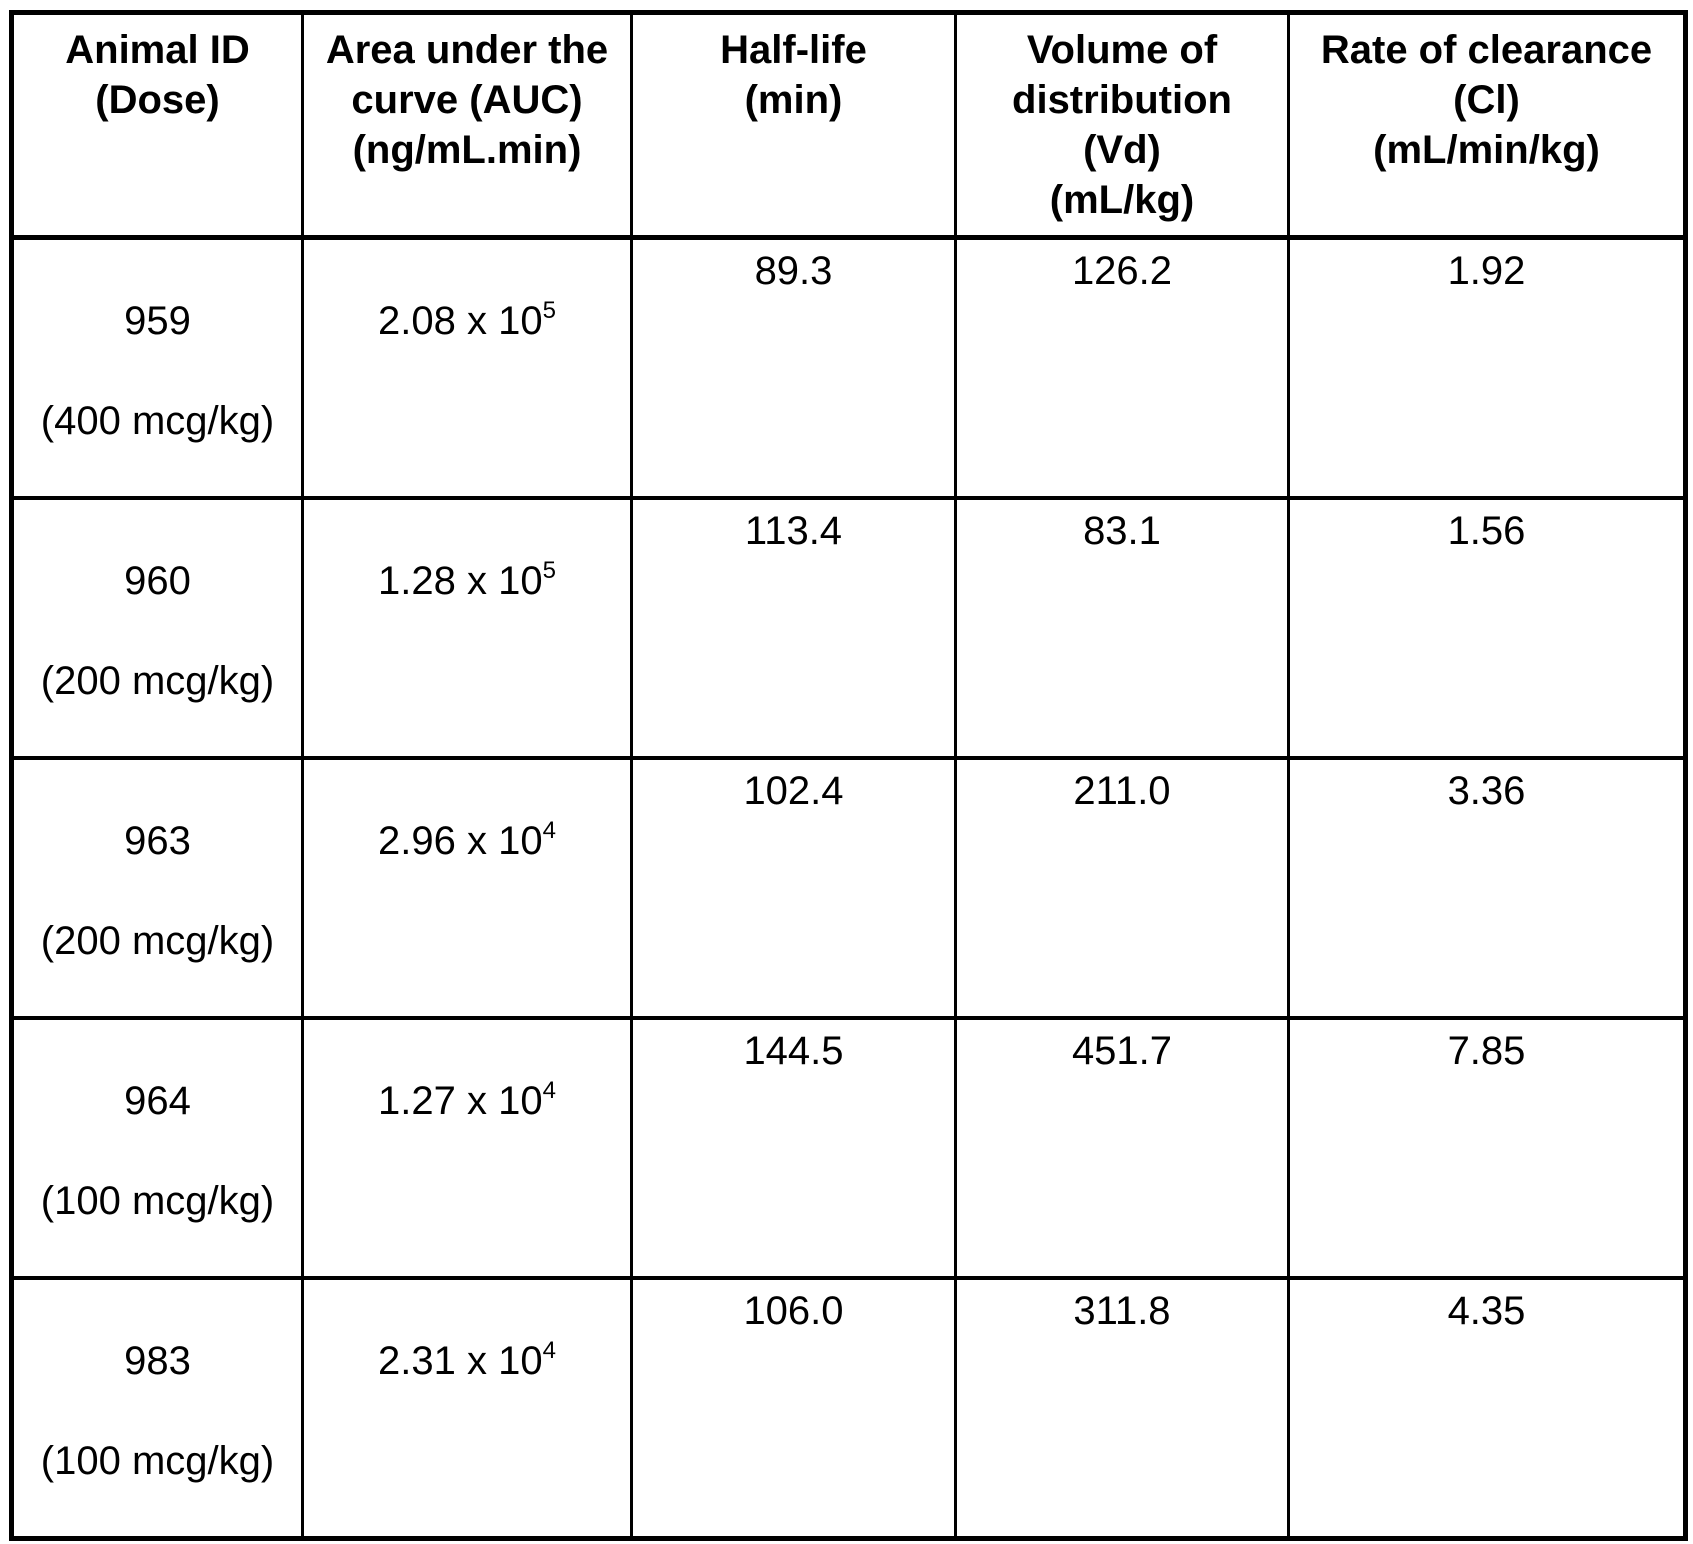 This screenshot has height=1544, width=1693. I want to click on column-header-half-life: Half-life (min), so click(793, 126).